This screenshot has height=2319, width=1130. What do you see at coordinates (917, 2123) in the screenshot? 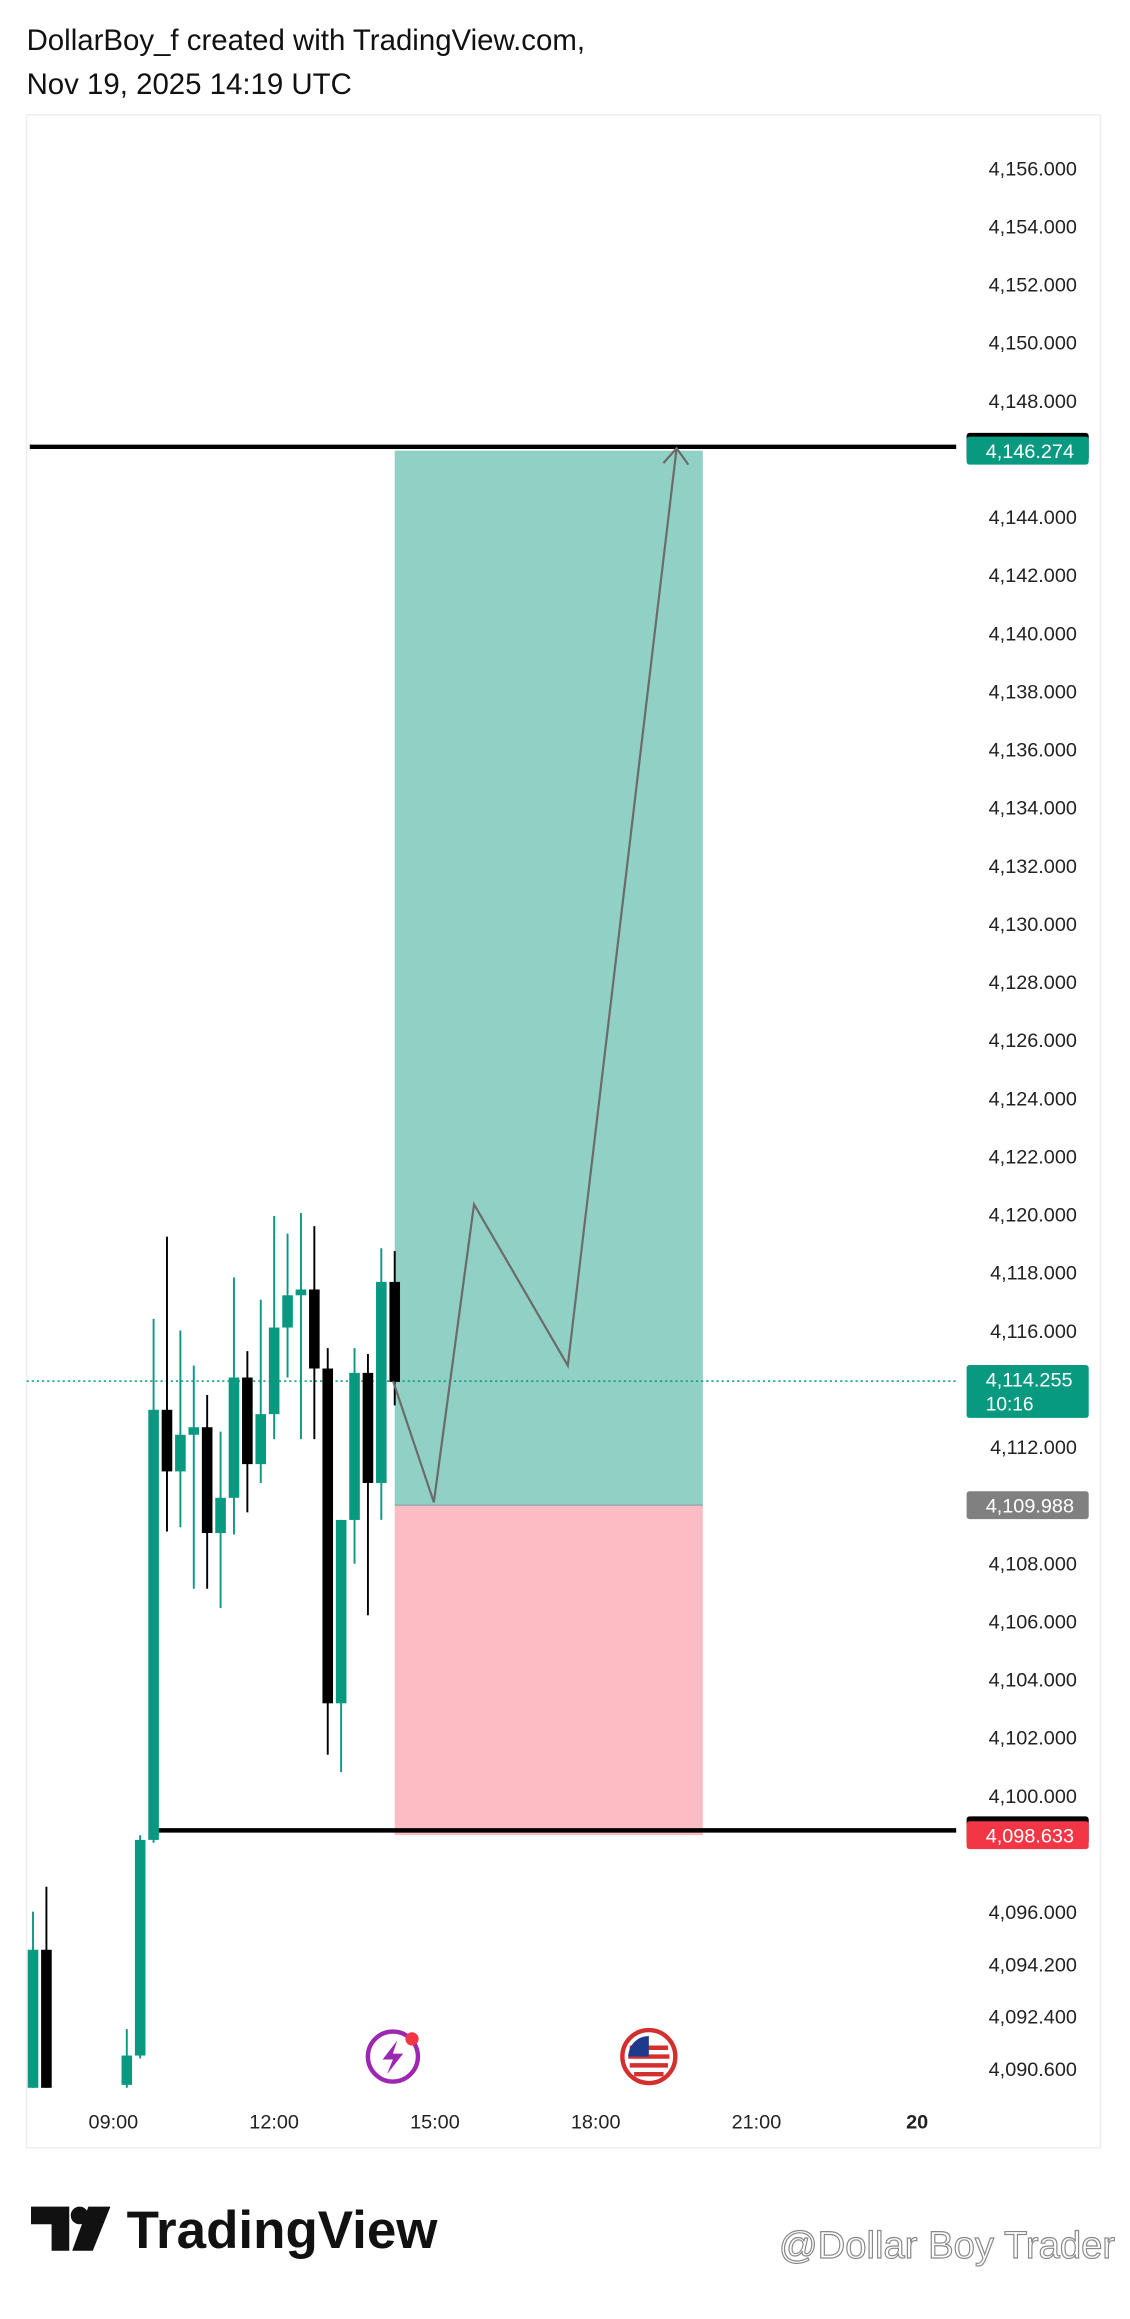
I see `x-tick-label: 20` at bounding box center [917, 2123].